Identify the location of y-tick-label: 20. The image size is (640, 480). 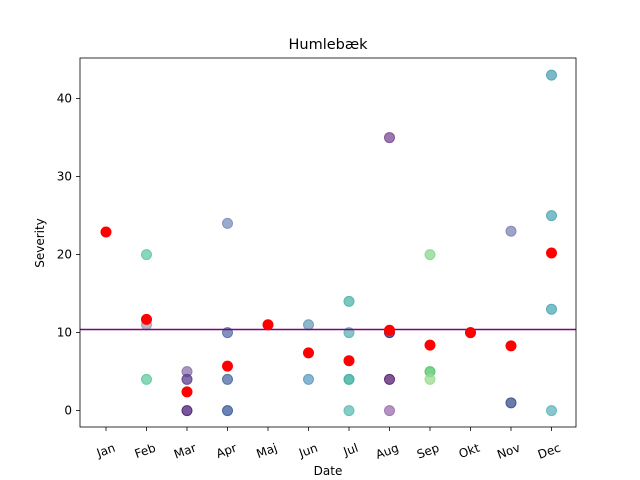
(64, 255).